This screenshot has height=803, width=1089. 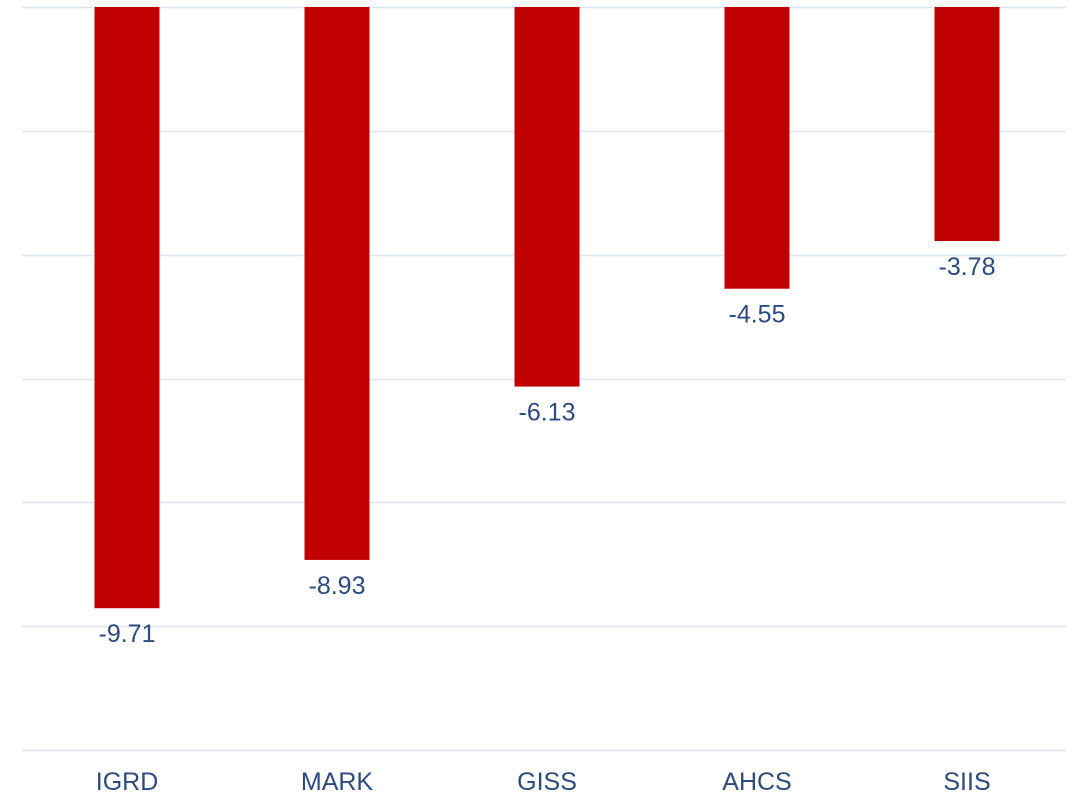 What do you see at coordinates (756, 782) in the screenshot?
I see `category-label-ahcs: AHCS` at bounding box center [756, 782].